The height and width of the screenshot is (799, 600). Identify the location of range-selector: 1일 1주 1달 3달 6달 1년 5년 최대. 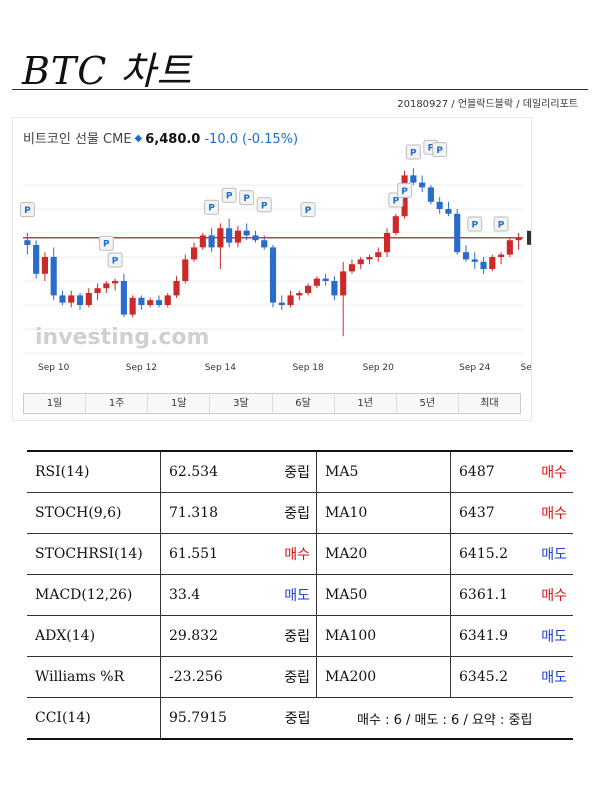
(272, 403).